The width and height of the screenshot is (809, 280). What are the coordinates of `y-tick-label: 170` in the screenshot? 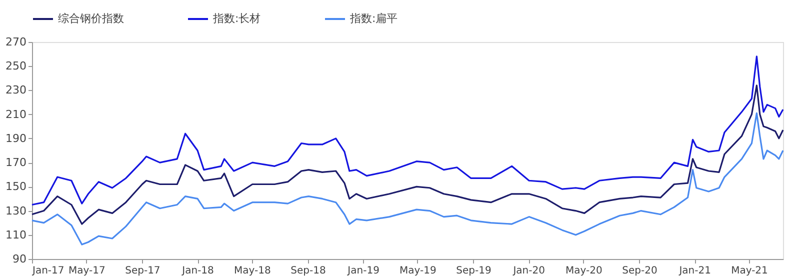 It's located at (16, 163).